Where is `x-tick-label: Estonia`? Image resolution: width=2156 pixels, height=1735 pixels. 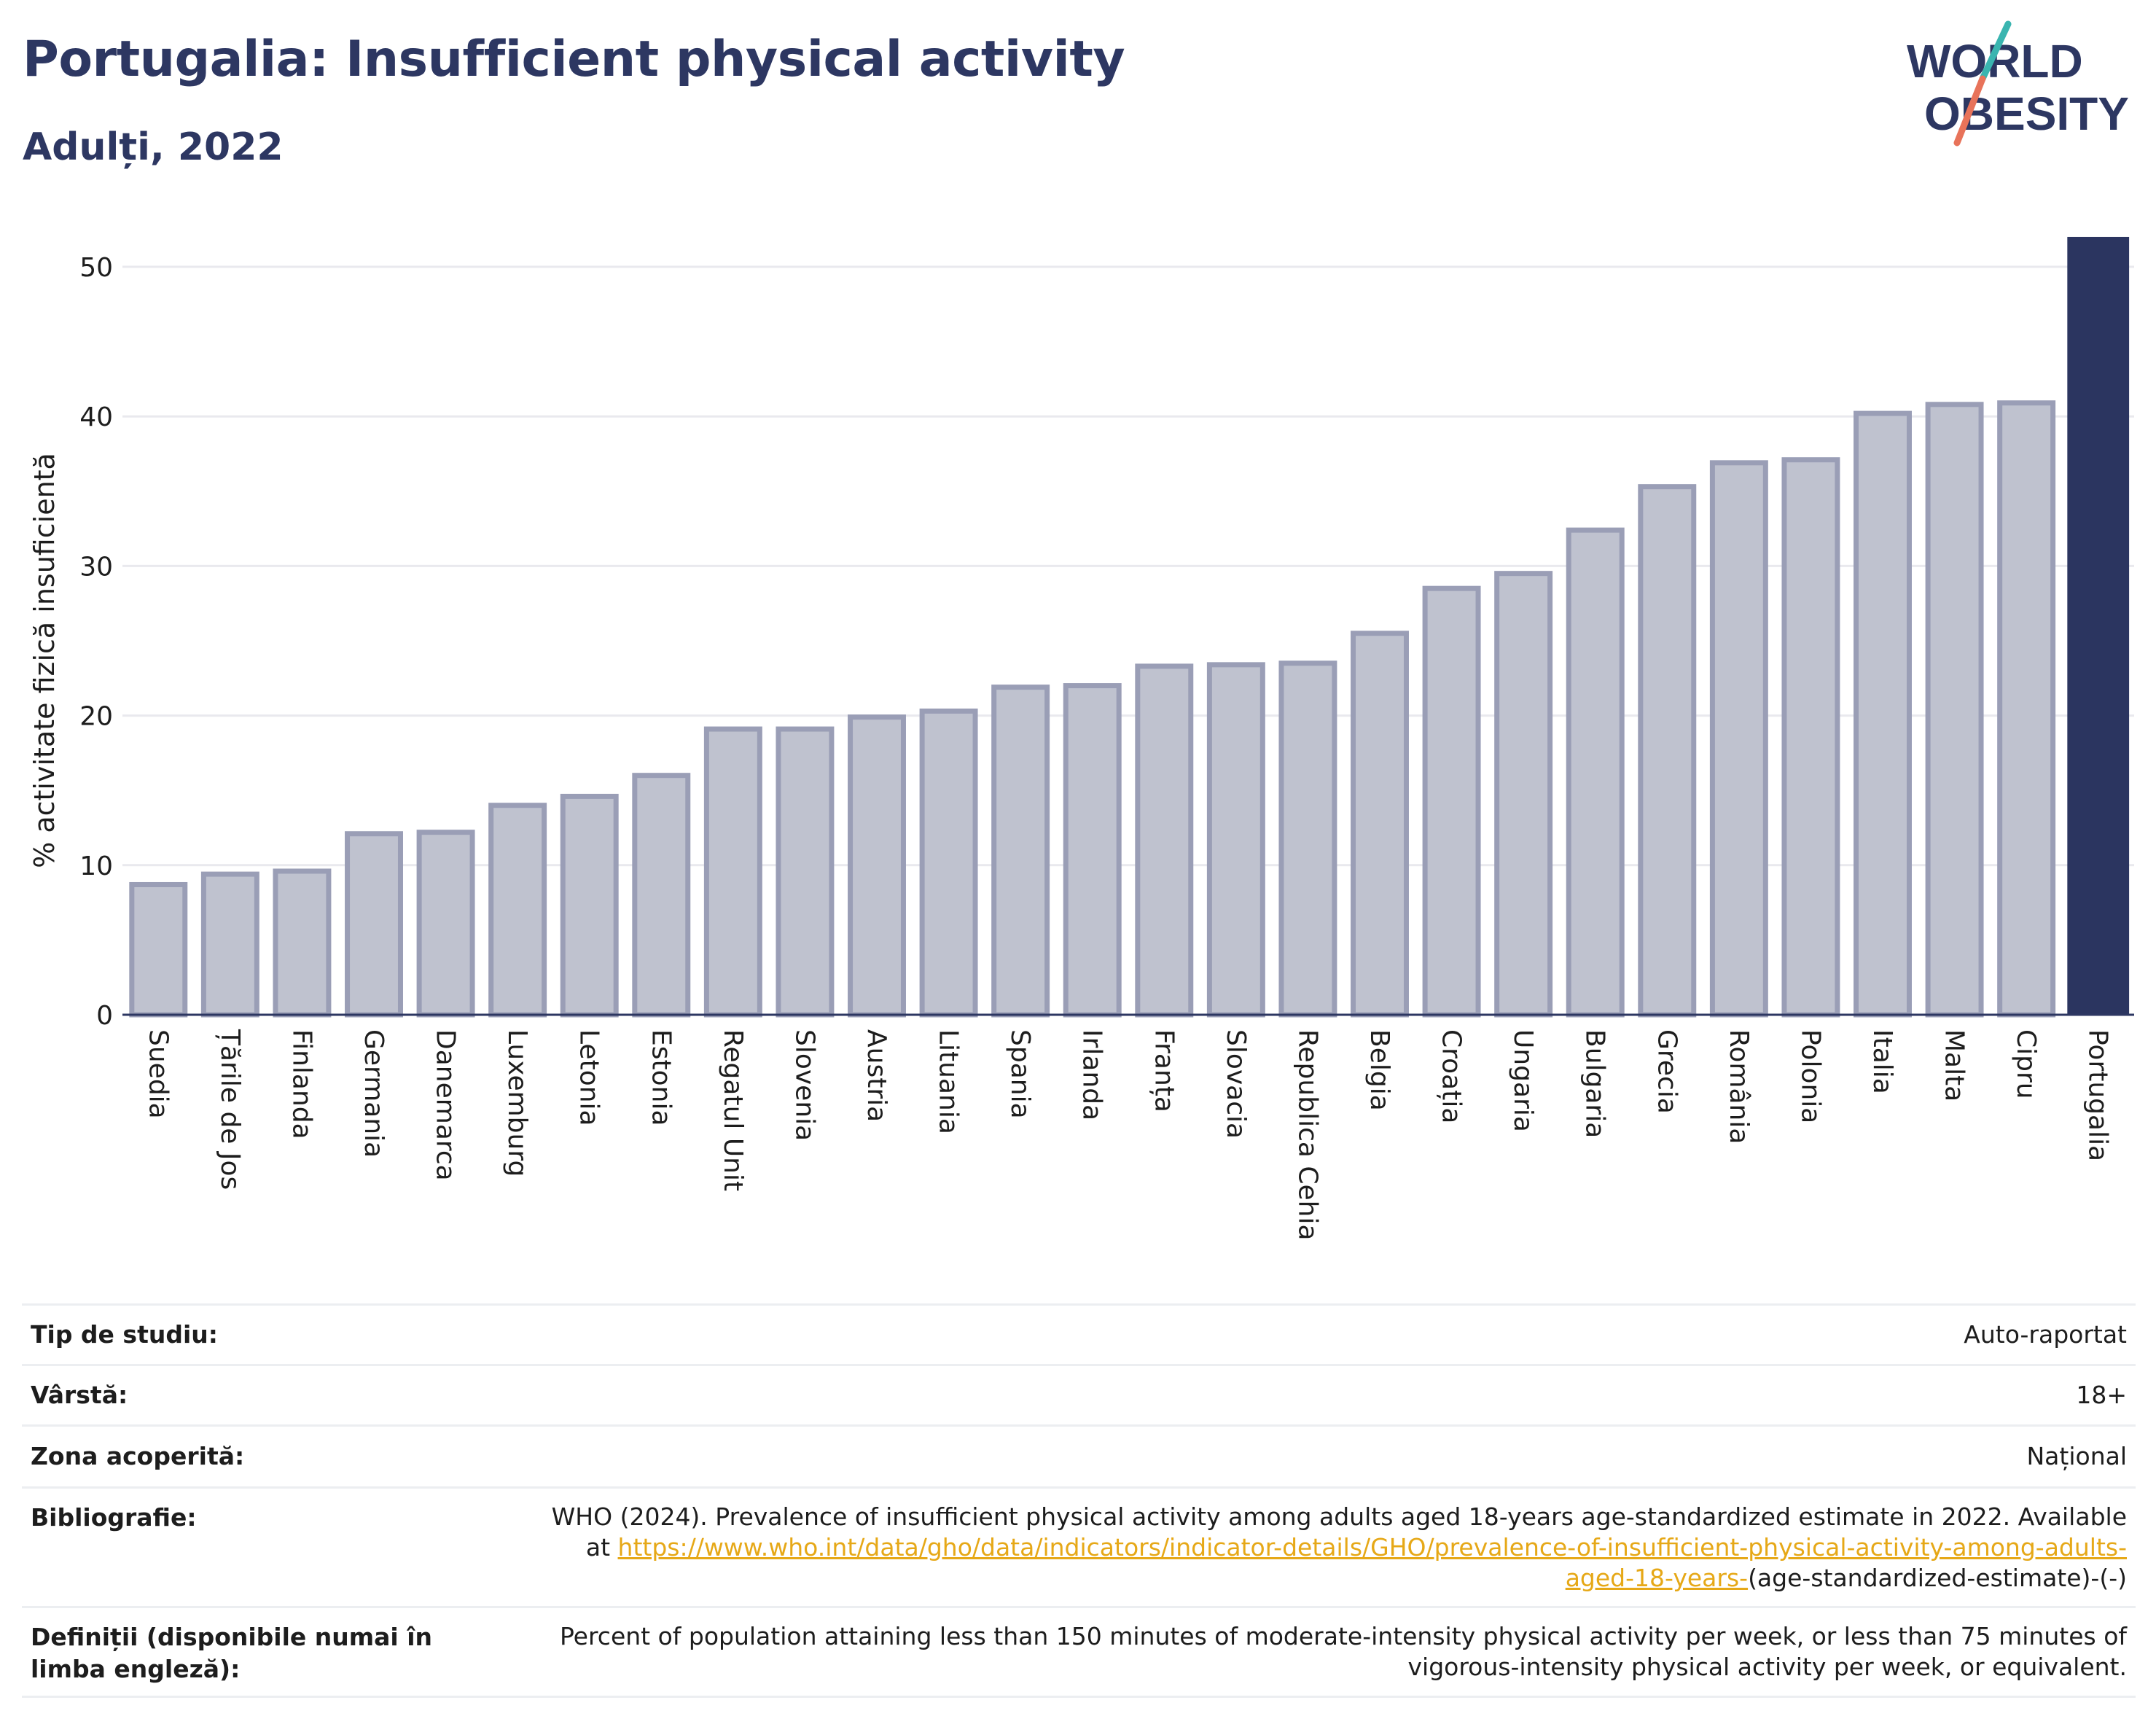 x-tick-label: Estonia is located at coordinates (661, 1077).